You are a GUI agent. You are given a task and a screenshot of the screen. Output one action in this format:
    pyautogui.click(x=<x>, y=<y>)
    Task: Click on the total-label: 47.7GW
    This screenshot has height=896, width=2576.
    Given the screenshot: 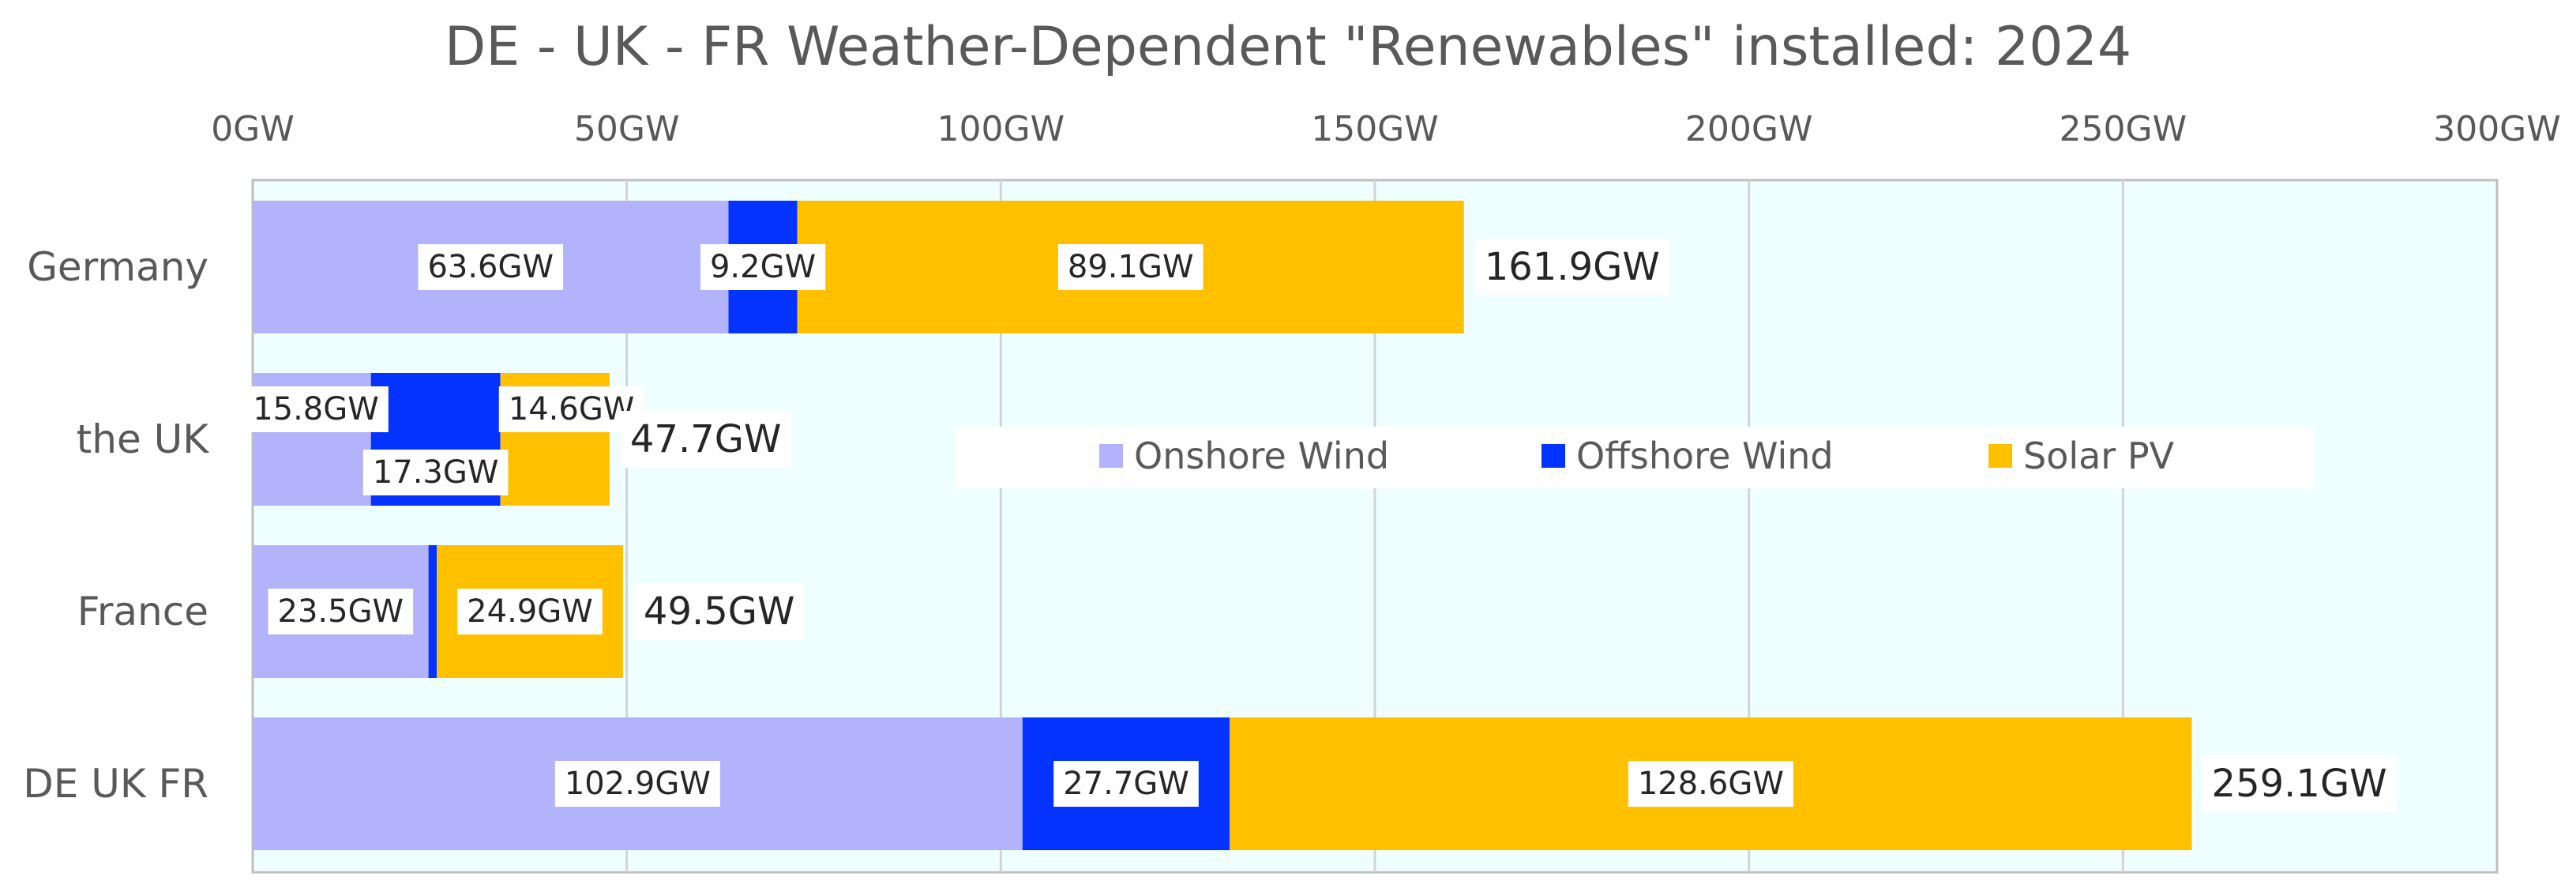 What is the action you would take?
    pyautogui.click(x=706, y=439)
    